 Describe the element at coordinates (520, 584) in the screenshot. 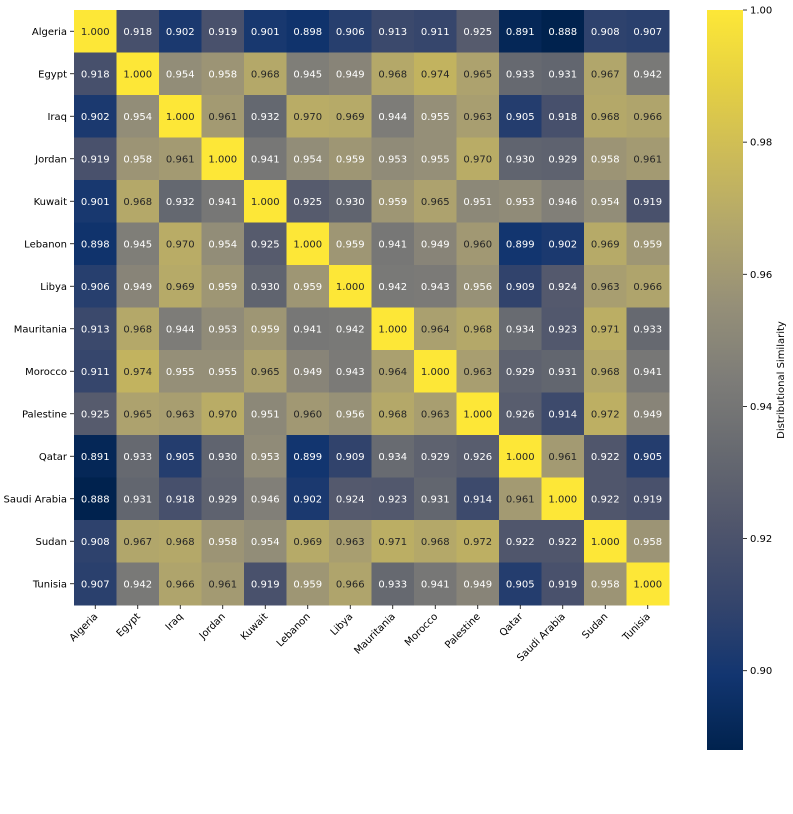

I see `cell-value-label: 0.905` at that location.